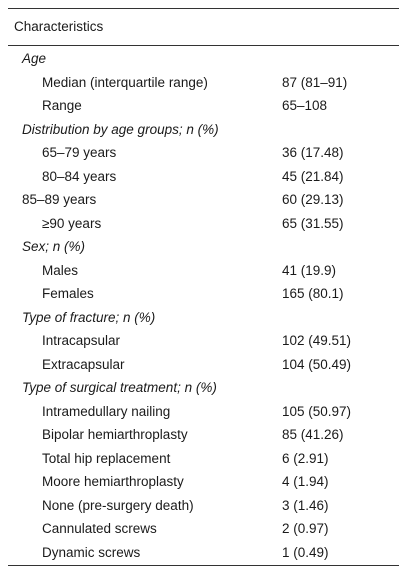 The image size is (407, 576). What do you see at coordinates (305, 481) in the screenshot?
I see `item-value: 4 (1.94)` at bounding box center [305, 481].